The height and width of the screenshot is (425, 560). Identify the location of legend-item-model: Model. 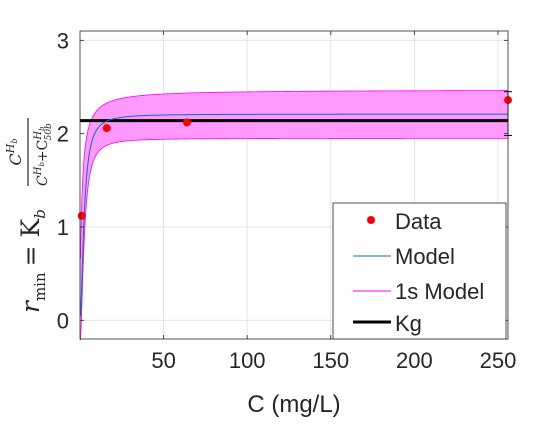
(404, 256).